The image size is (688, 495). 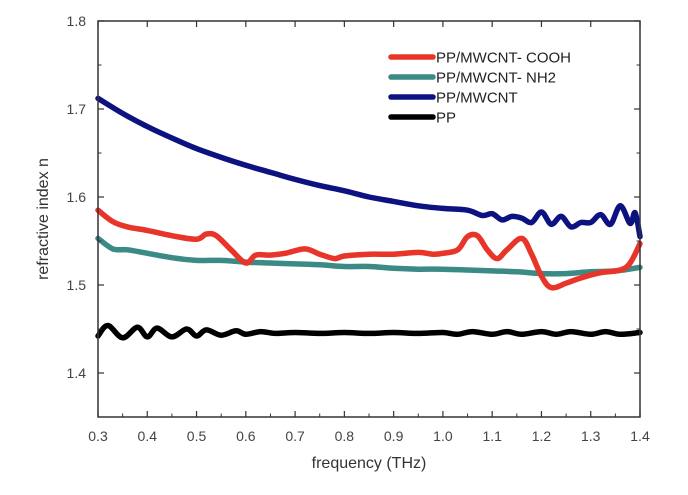 What do you see at coordinates (640, 436) in the screenshot?
I see `x-tick-label: 1.4` at bounding box center [640, 436].